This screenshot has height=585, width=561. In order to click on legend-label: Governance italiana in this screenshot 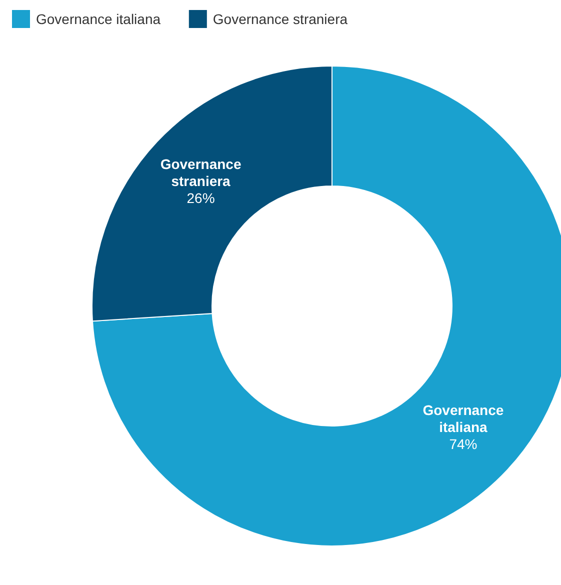, I will do `click(98, 19)`.